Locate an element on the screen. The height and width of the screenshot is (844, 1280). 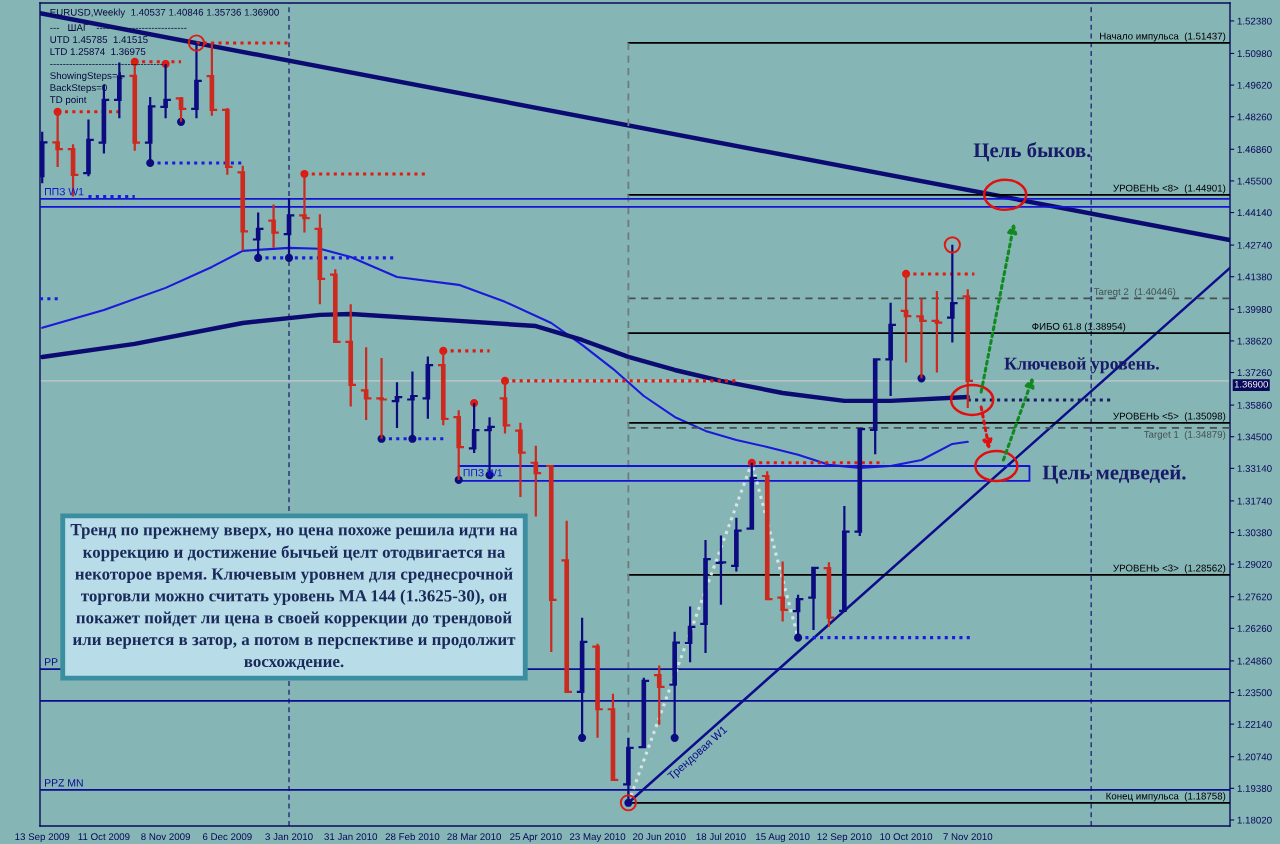
y-tick-label: 1.41380 is located at coordinates (1254, 277).